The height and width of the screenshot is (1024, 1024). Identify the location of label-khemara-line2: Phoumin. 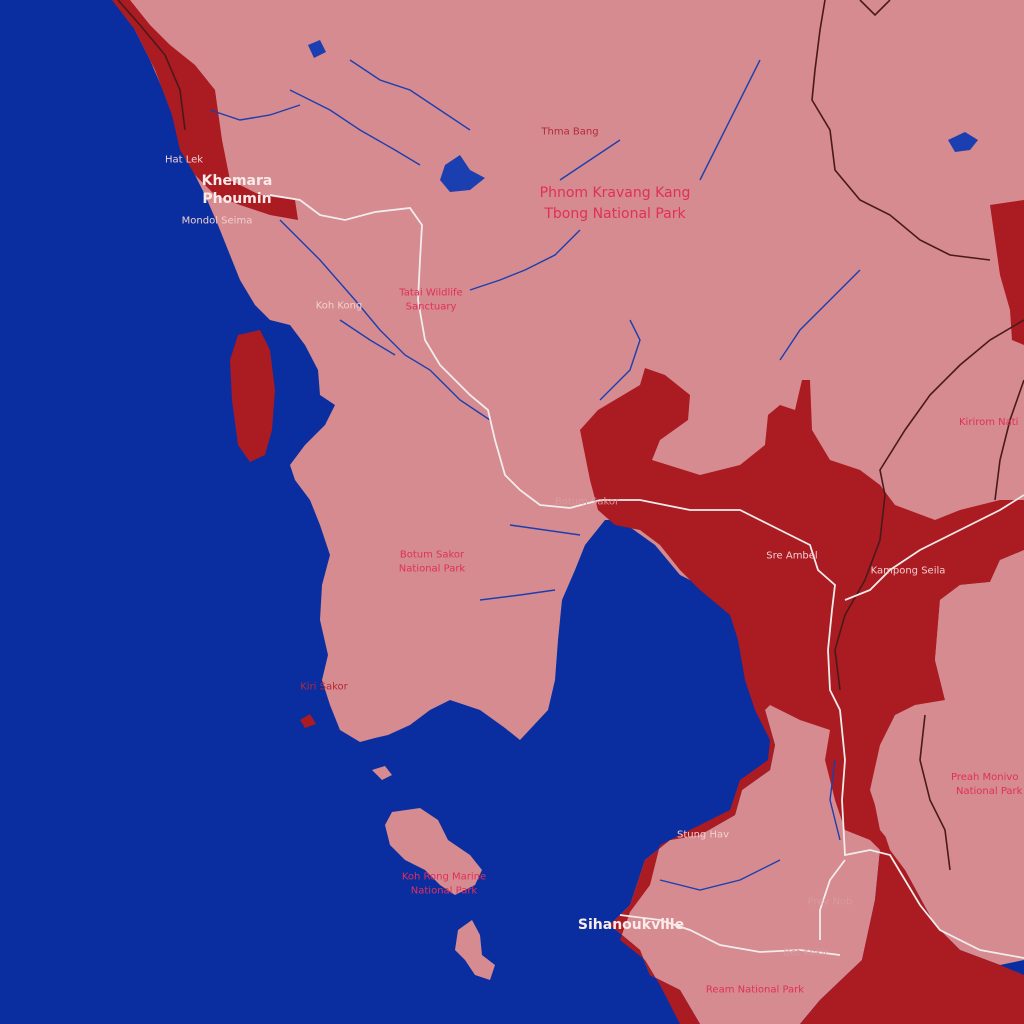
(237, 198).